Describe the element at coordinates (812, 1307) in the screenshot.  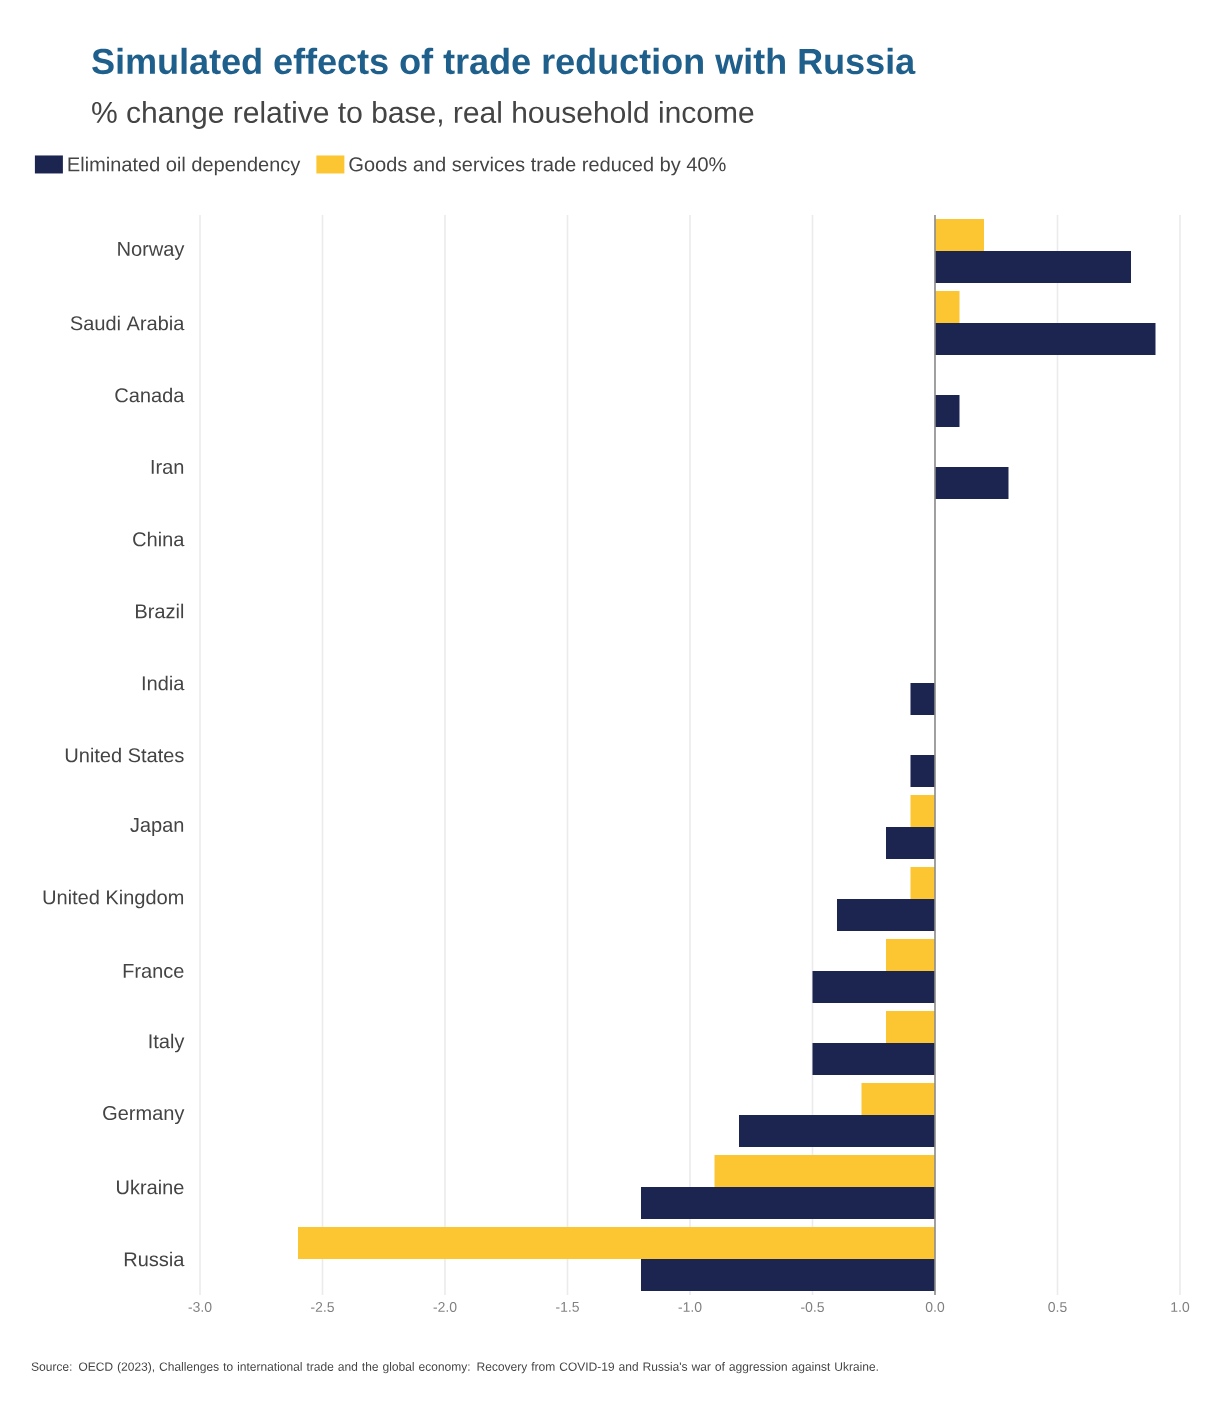
I see `x-tick-label: -0.5` at that location.